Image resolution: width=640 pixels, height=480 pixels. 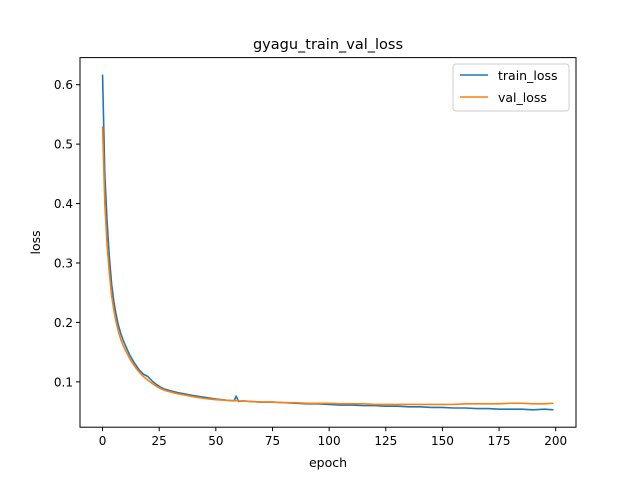 I want to click on x-axis: 0 25 50 75 100 125 150 175 200, so click(x=333, y=437).